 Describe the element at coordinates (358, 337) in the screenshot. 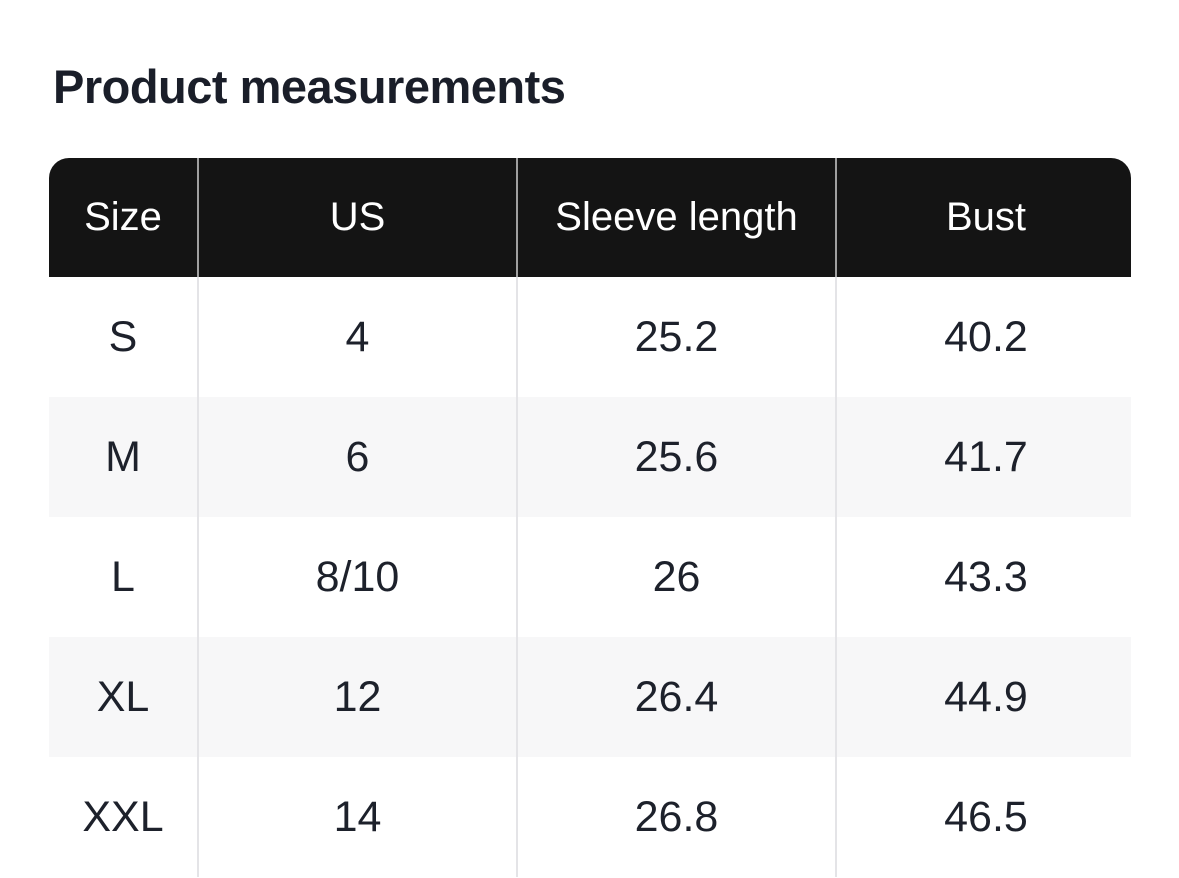

I see `cell-us: 4` at that location.